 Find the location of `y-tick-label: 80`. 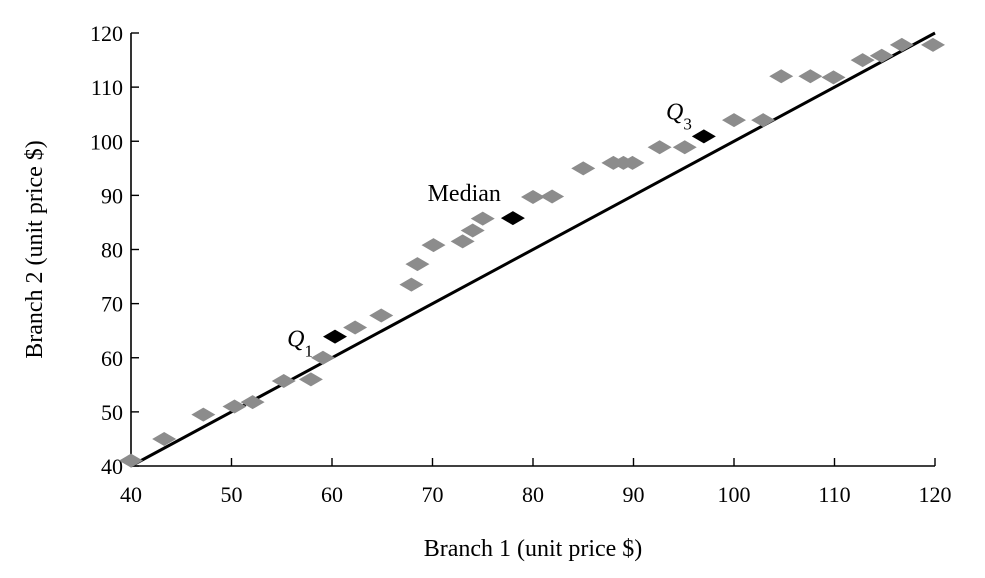

y-tick-label: 80 is located at coordinates (112, 250).